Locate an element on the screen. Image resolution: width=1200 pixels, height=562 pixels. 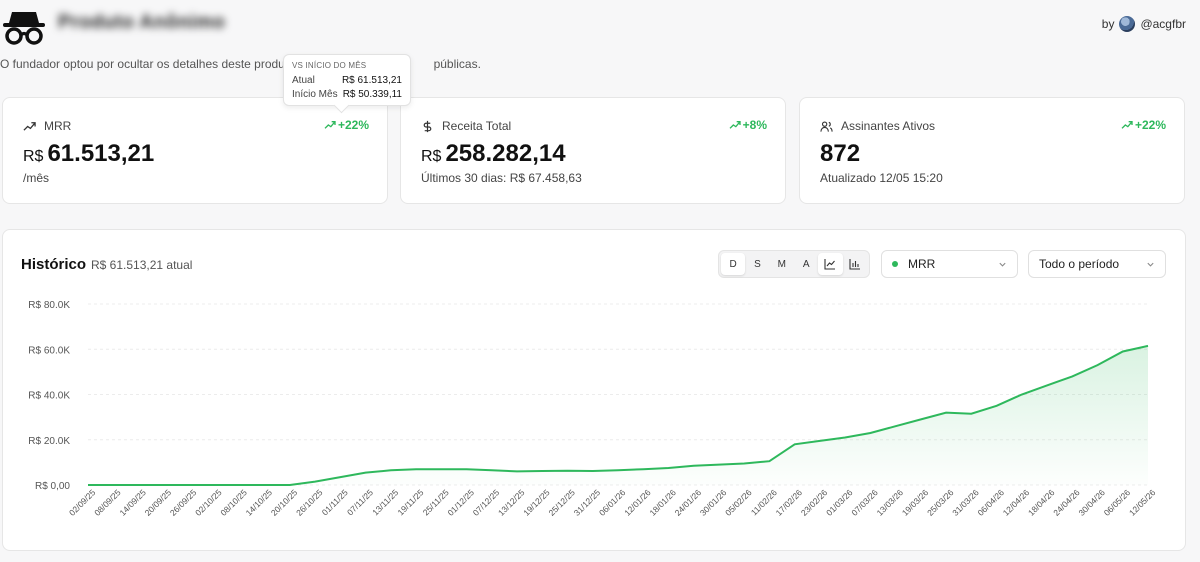
history-subtitle: R$ 61.513,21 atual is located at coordinates (142, 265).